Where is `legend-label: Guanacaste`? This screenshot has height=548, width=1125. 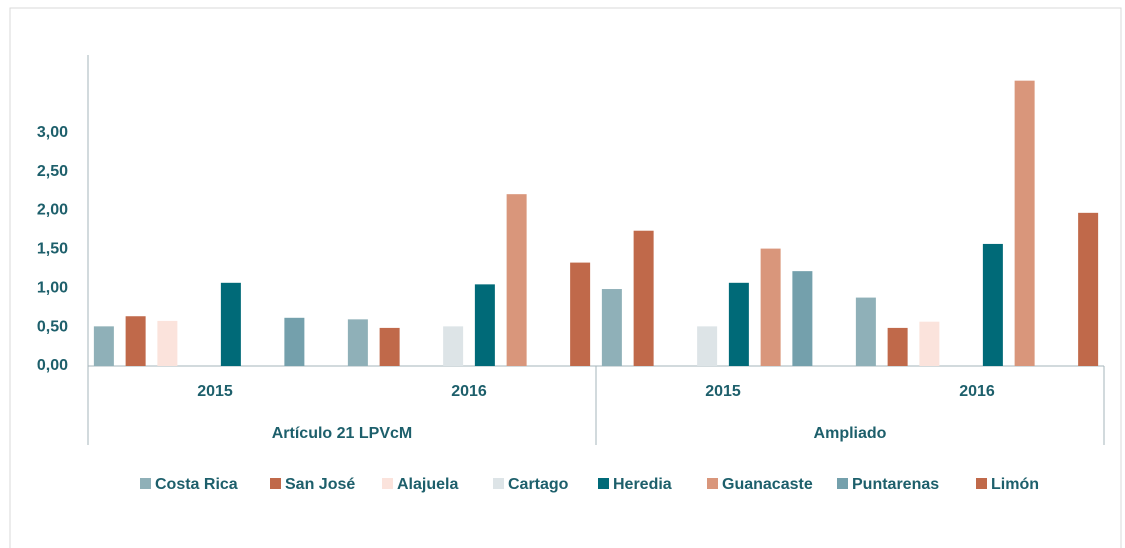
legend-label: Guanacaste is located at coordinates (767, 484).